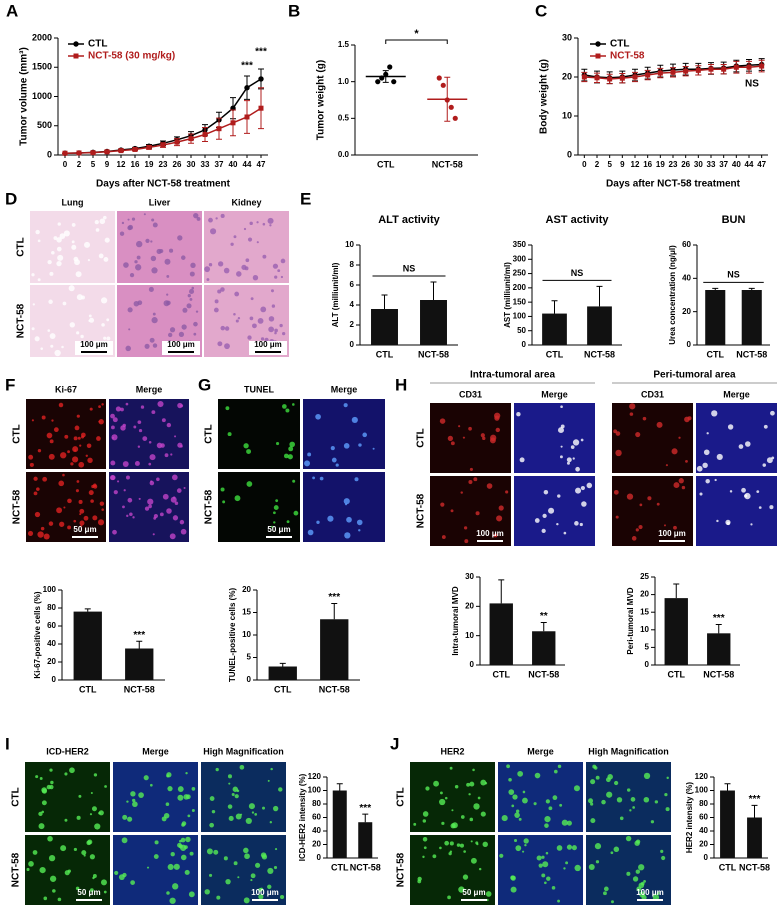 This screenshot has height=916, width=778. What do you see at coordinates (21, 320) in the screenshot?
I see `row-label: NCT-58` at bounding box center [21, 320].